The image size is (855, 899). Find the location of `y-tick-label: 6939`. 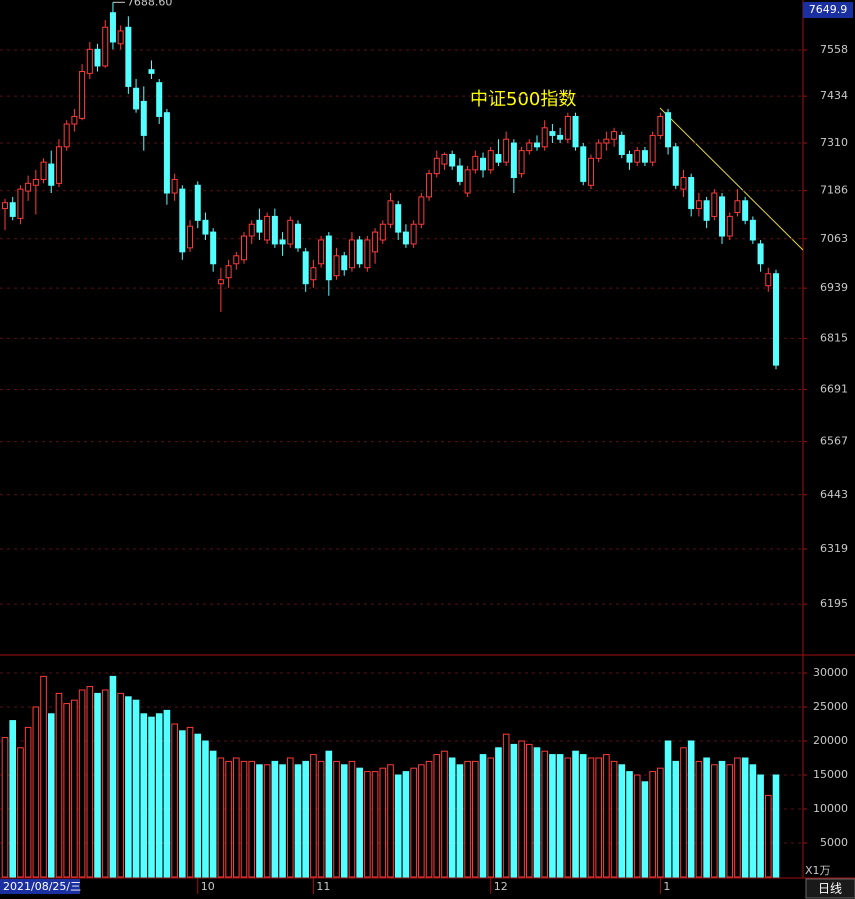

y-tick-label: 6939 is located at coordinates (834, 287).